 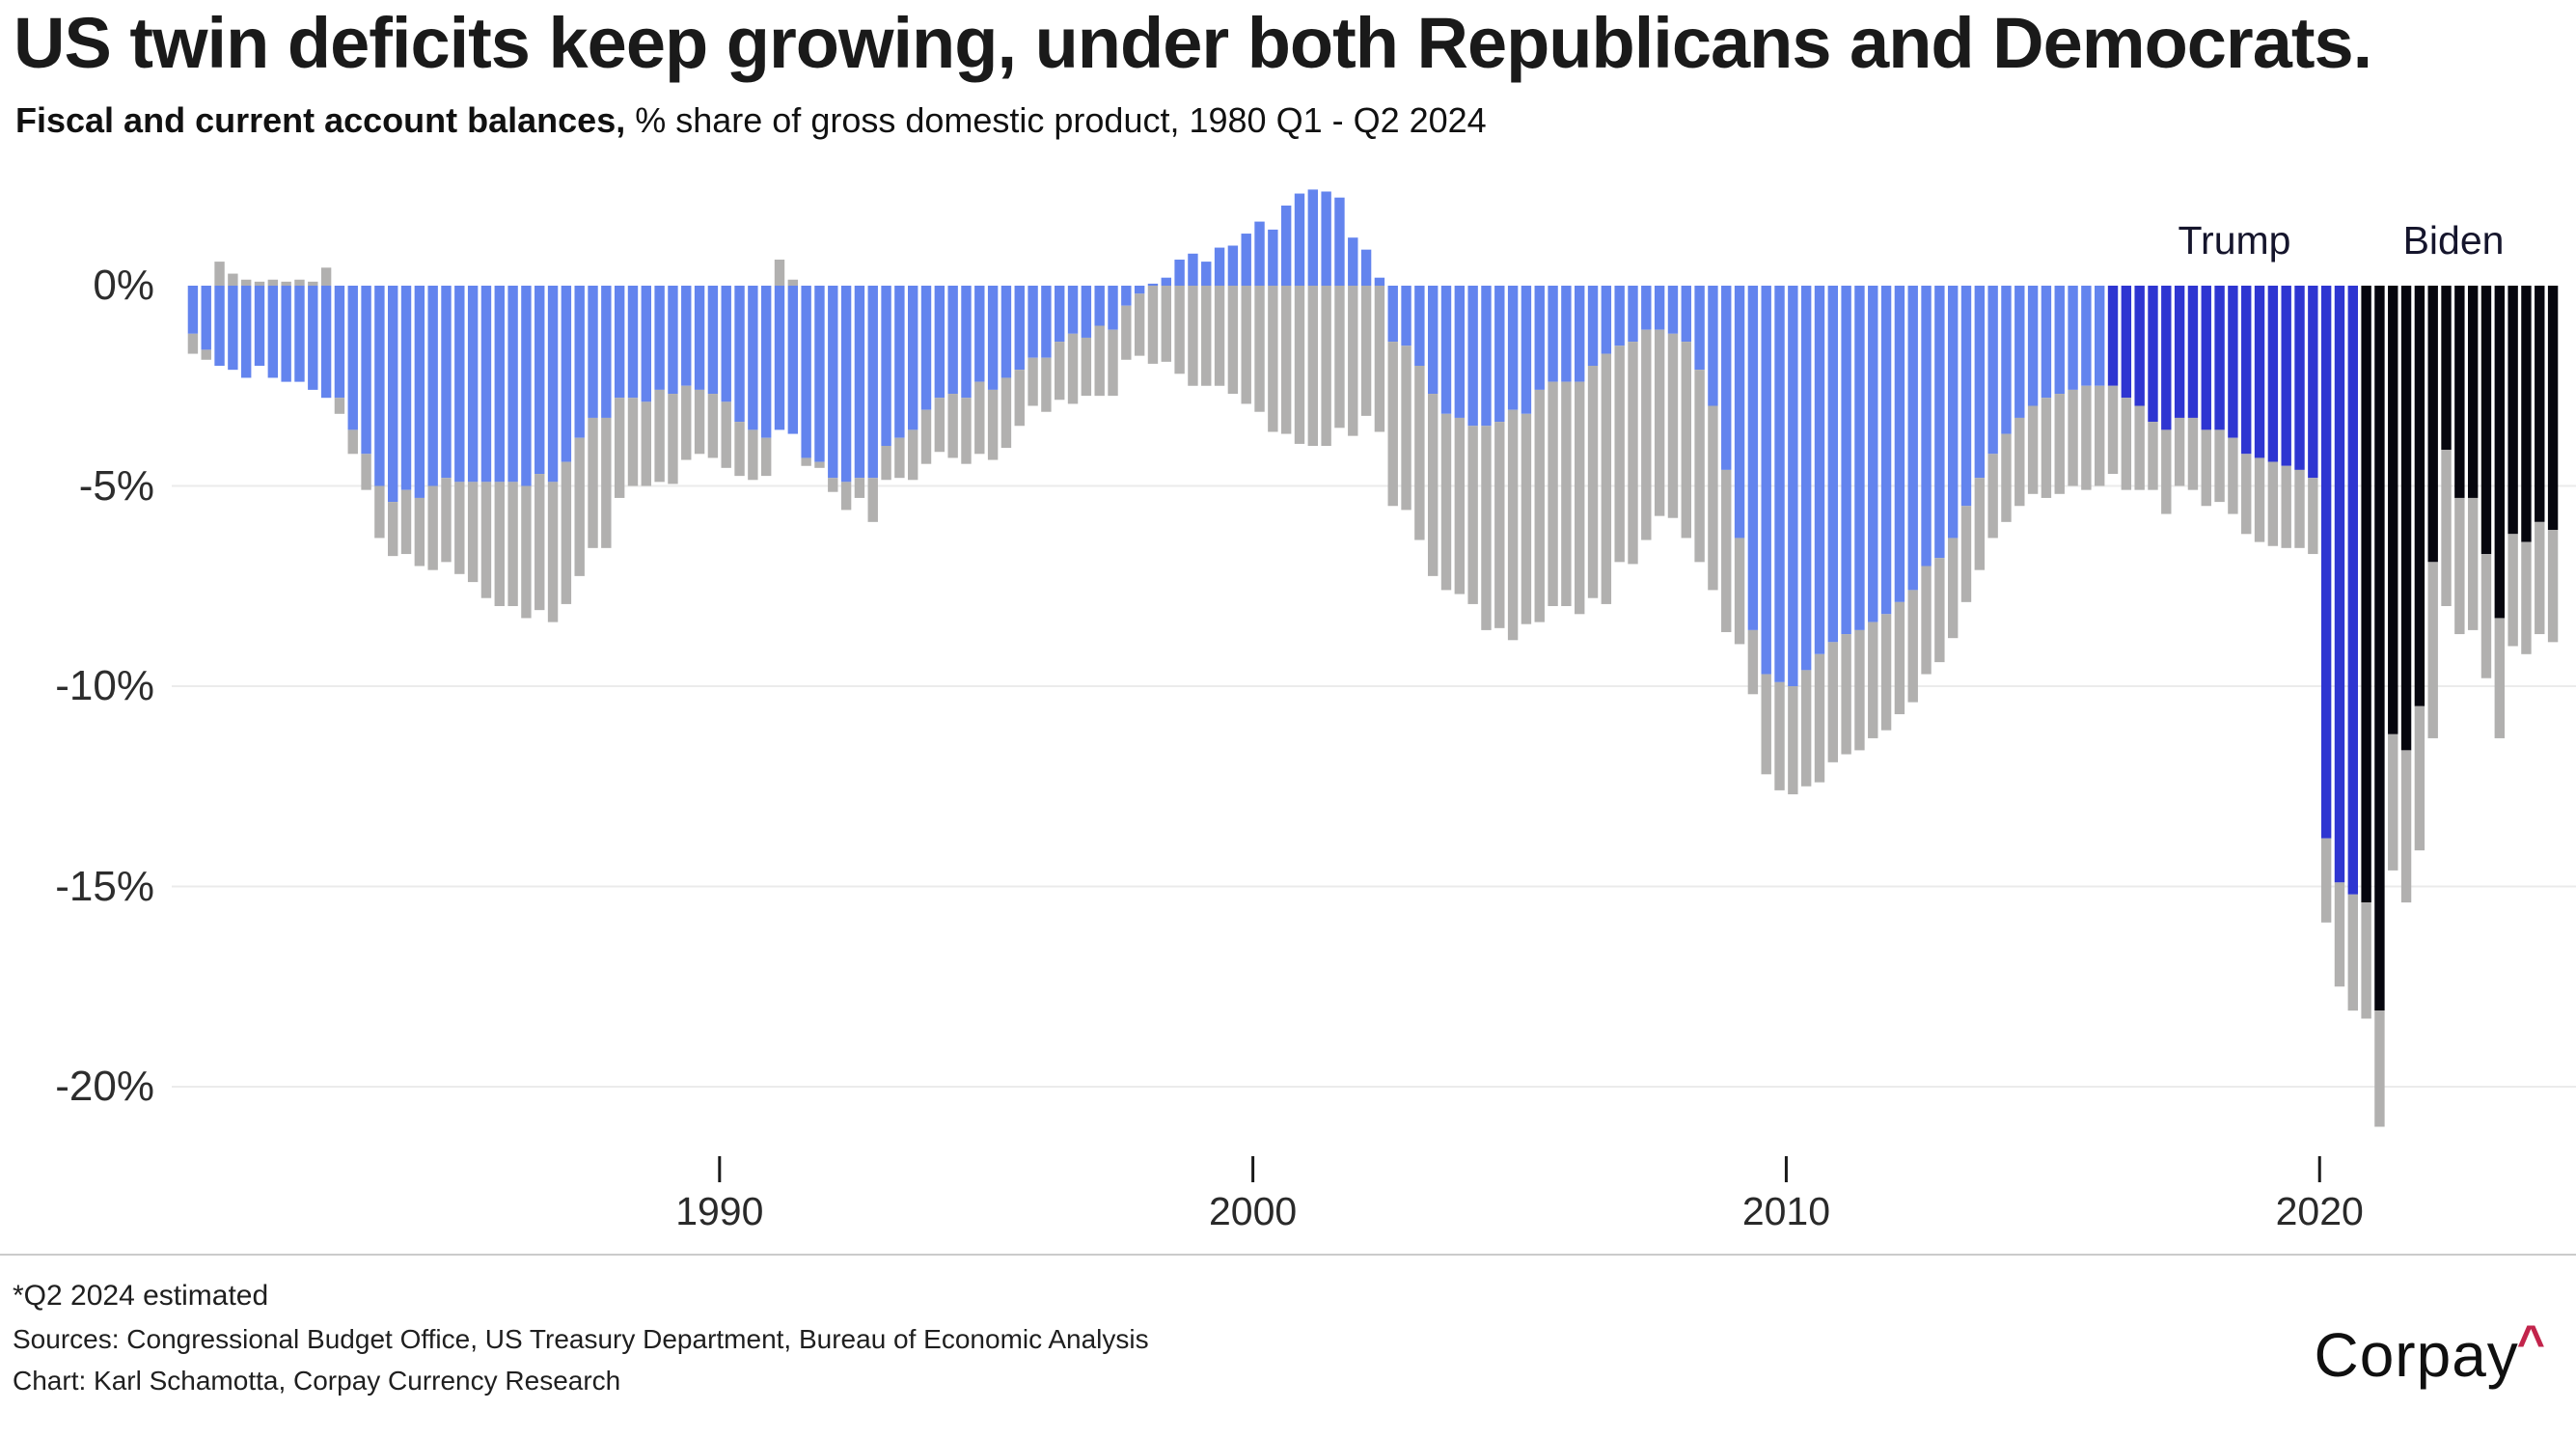 What do you see at coordinates (123, 285) in the screenshot?
I see `y-tick-label: 0%` at bounding box center [123, 285].